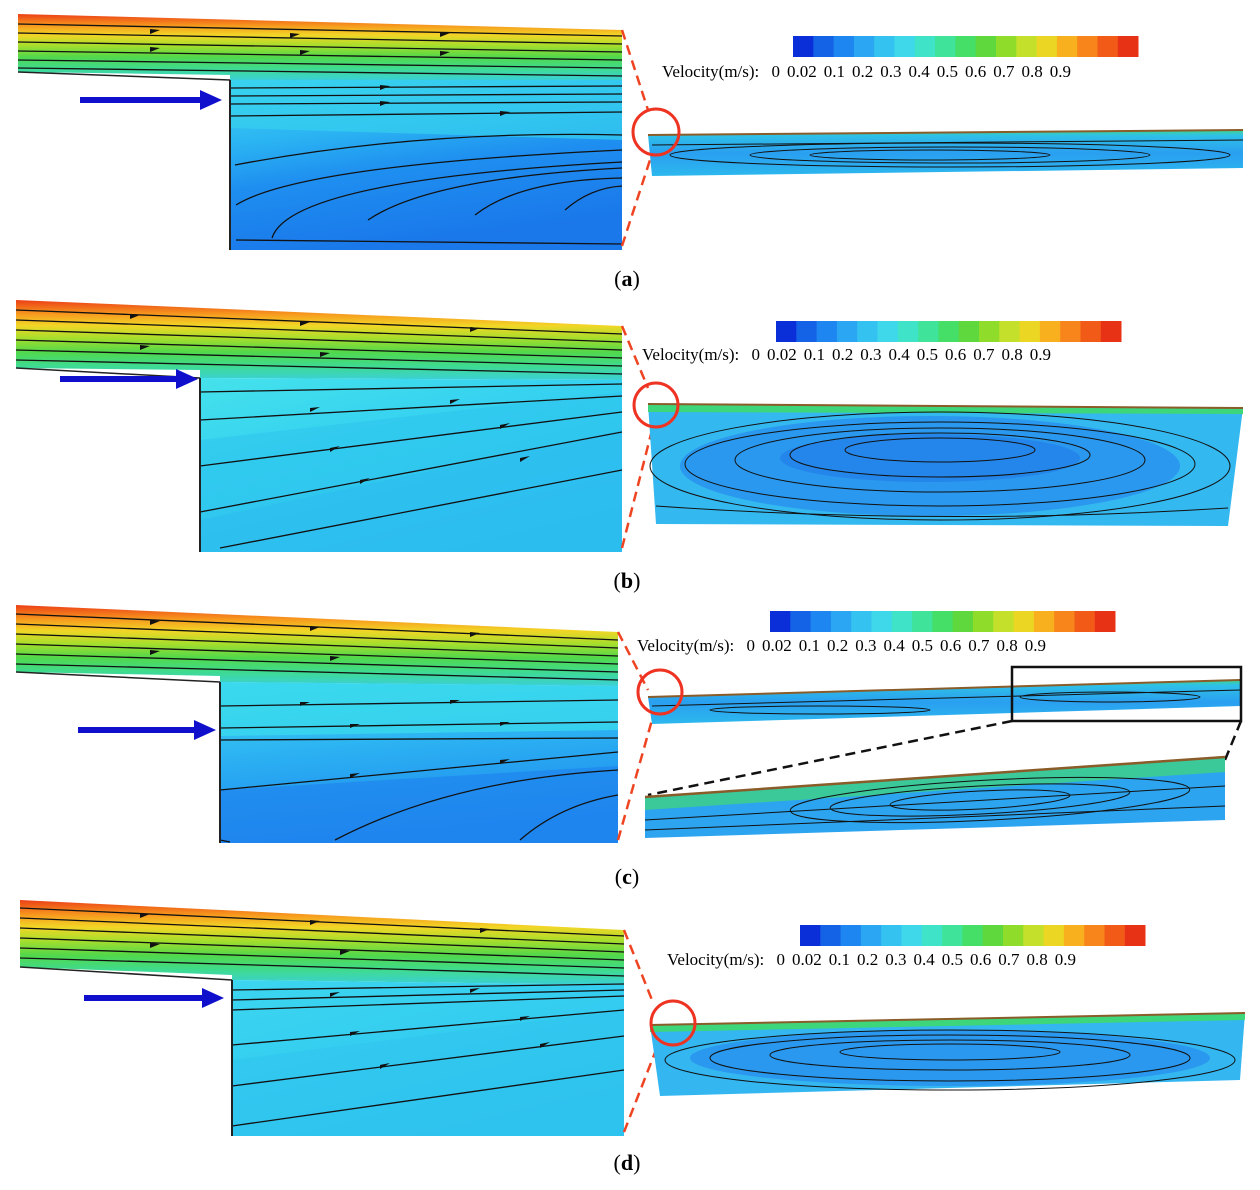  What do you see at coordinates (945, 464) in the screenshot?
I see `pool-overview-b` at bounding box center [945, 464].